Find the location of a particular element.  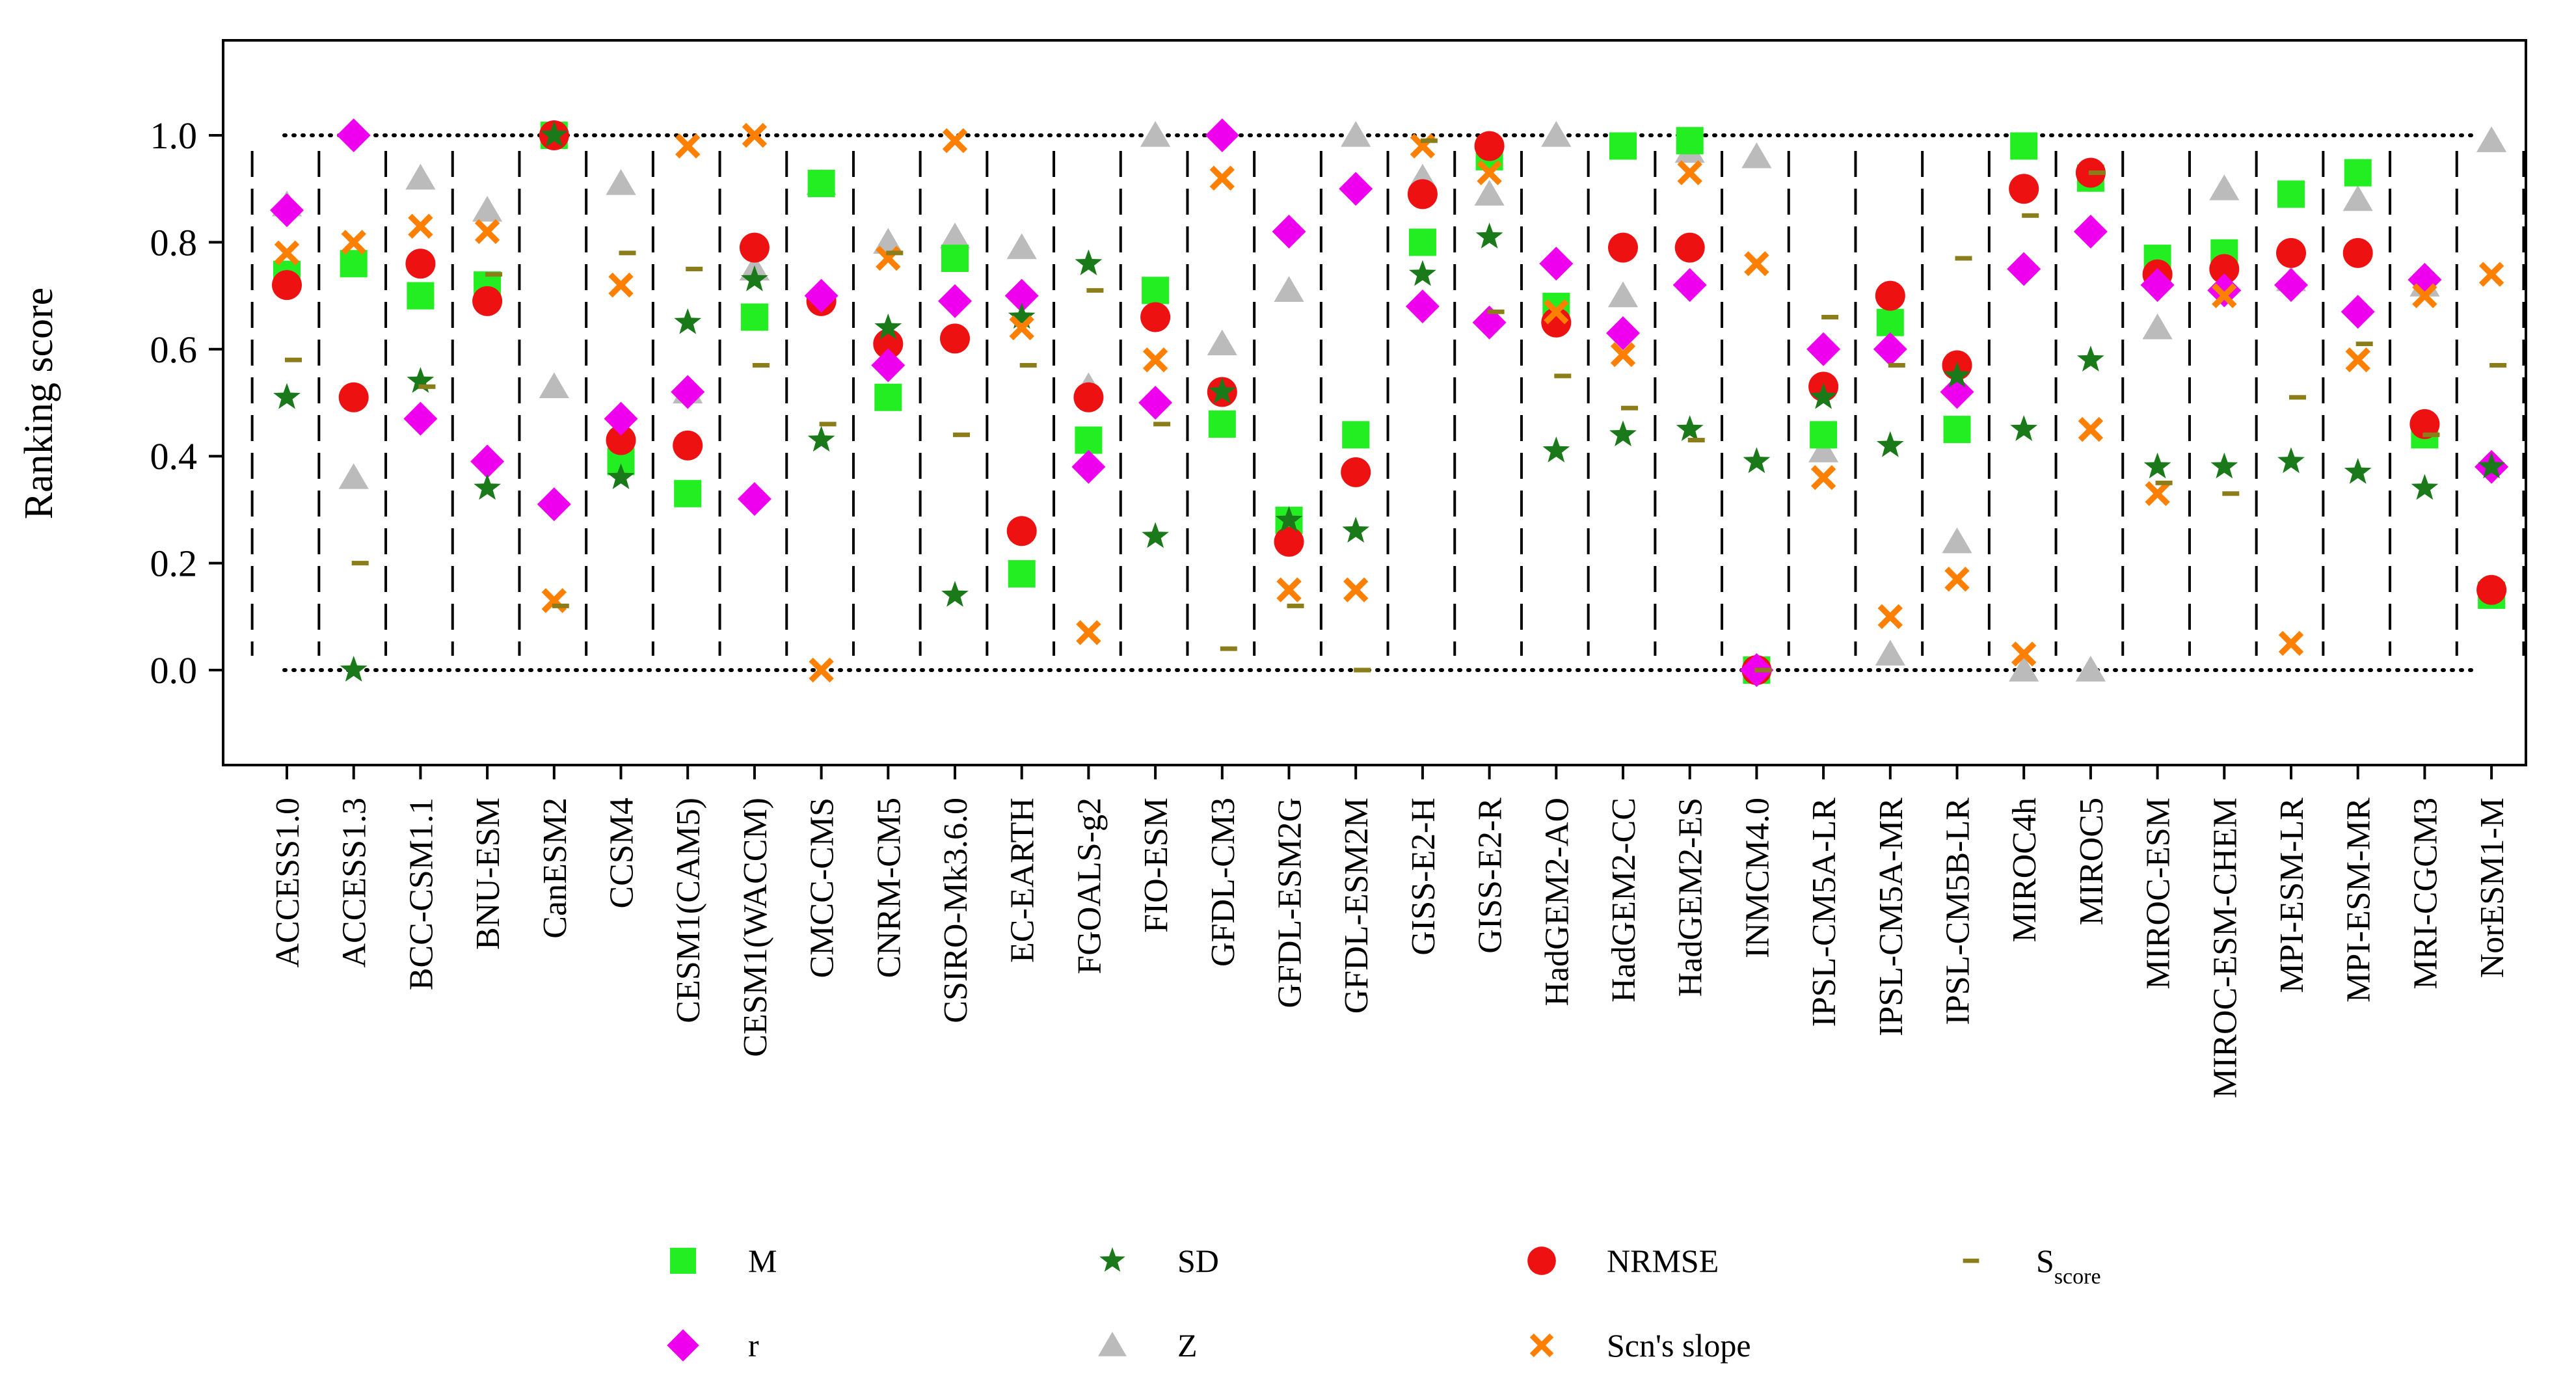

legend-marker-dash is located at coordinates (1971, 1260).